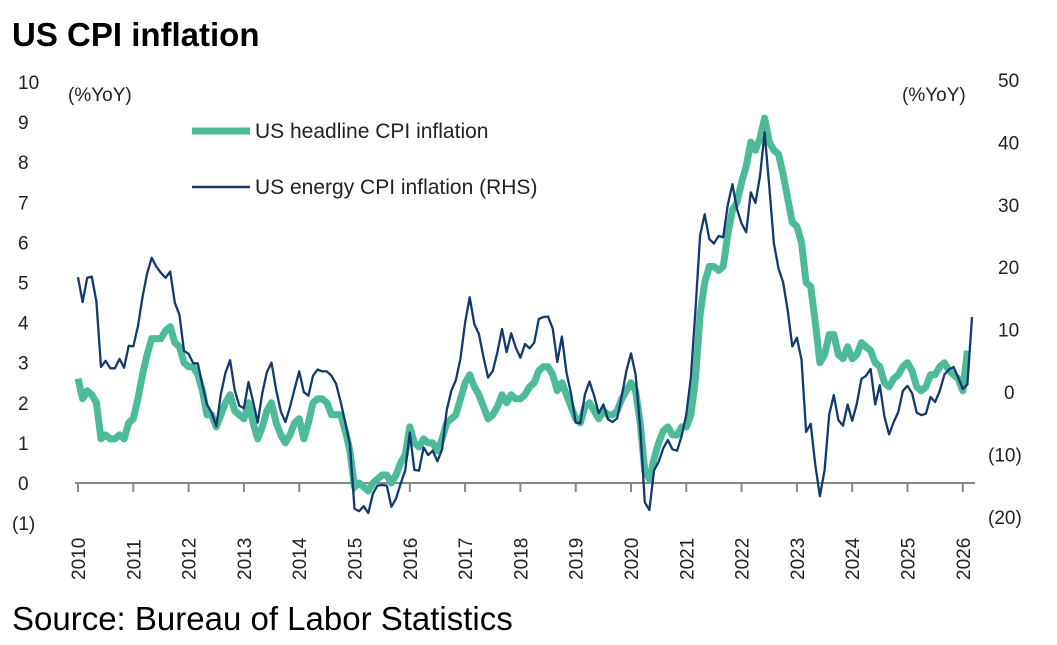  Describe the element at coordinates (300, 558) in the screenshot. I see `x-tick-label: 2014` at that location.